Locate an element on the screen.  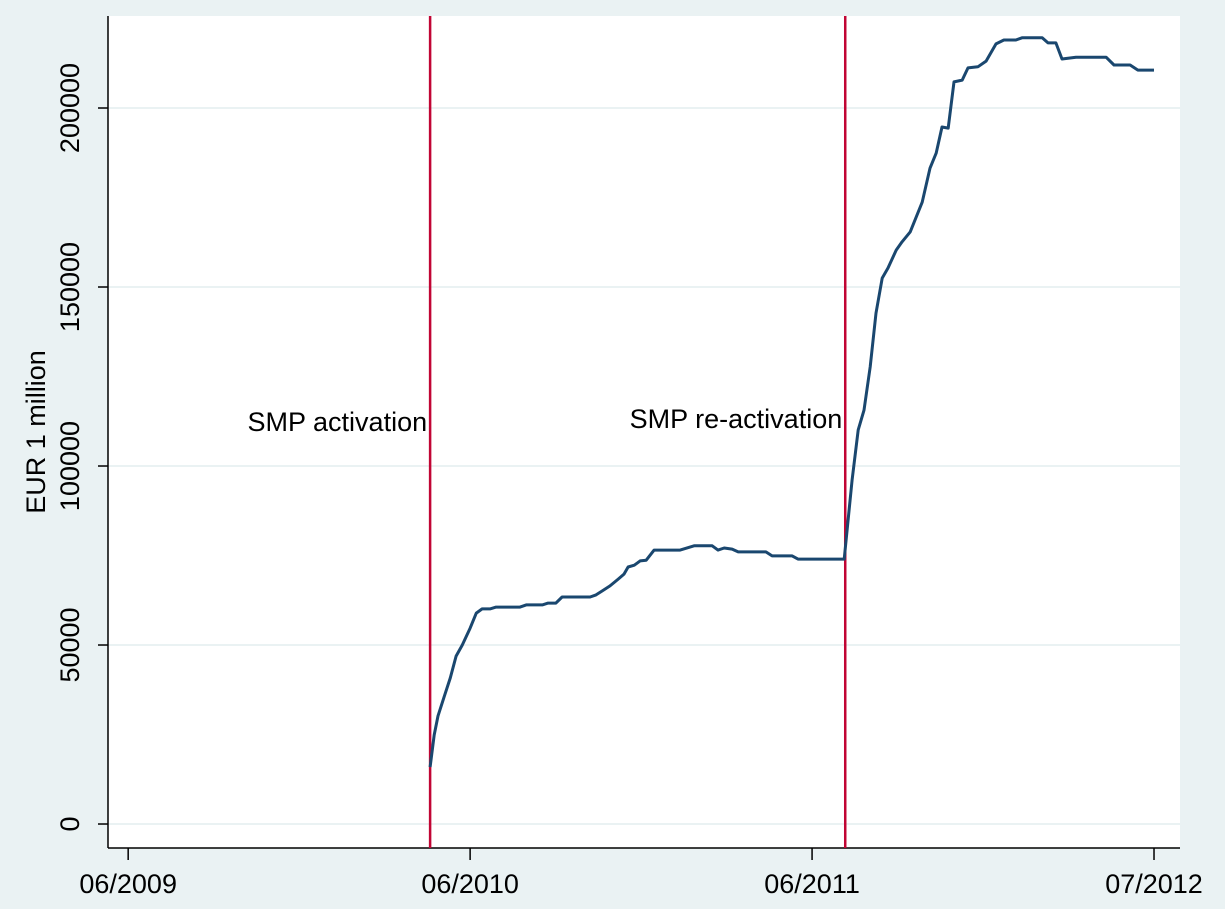
annotation: SMP re-activation is located at coordinates (736, 419).